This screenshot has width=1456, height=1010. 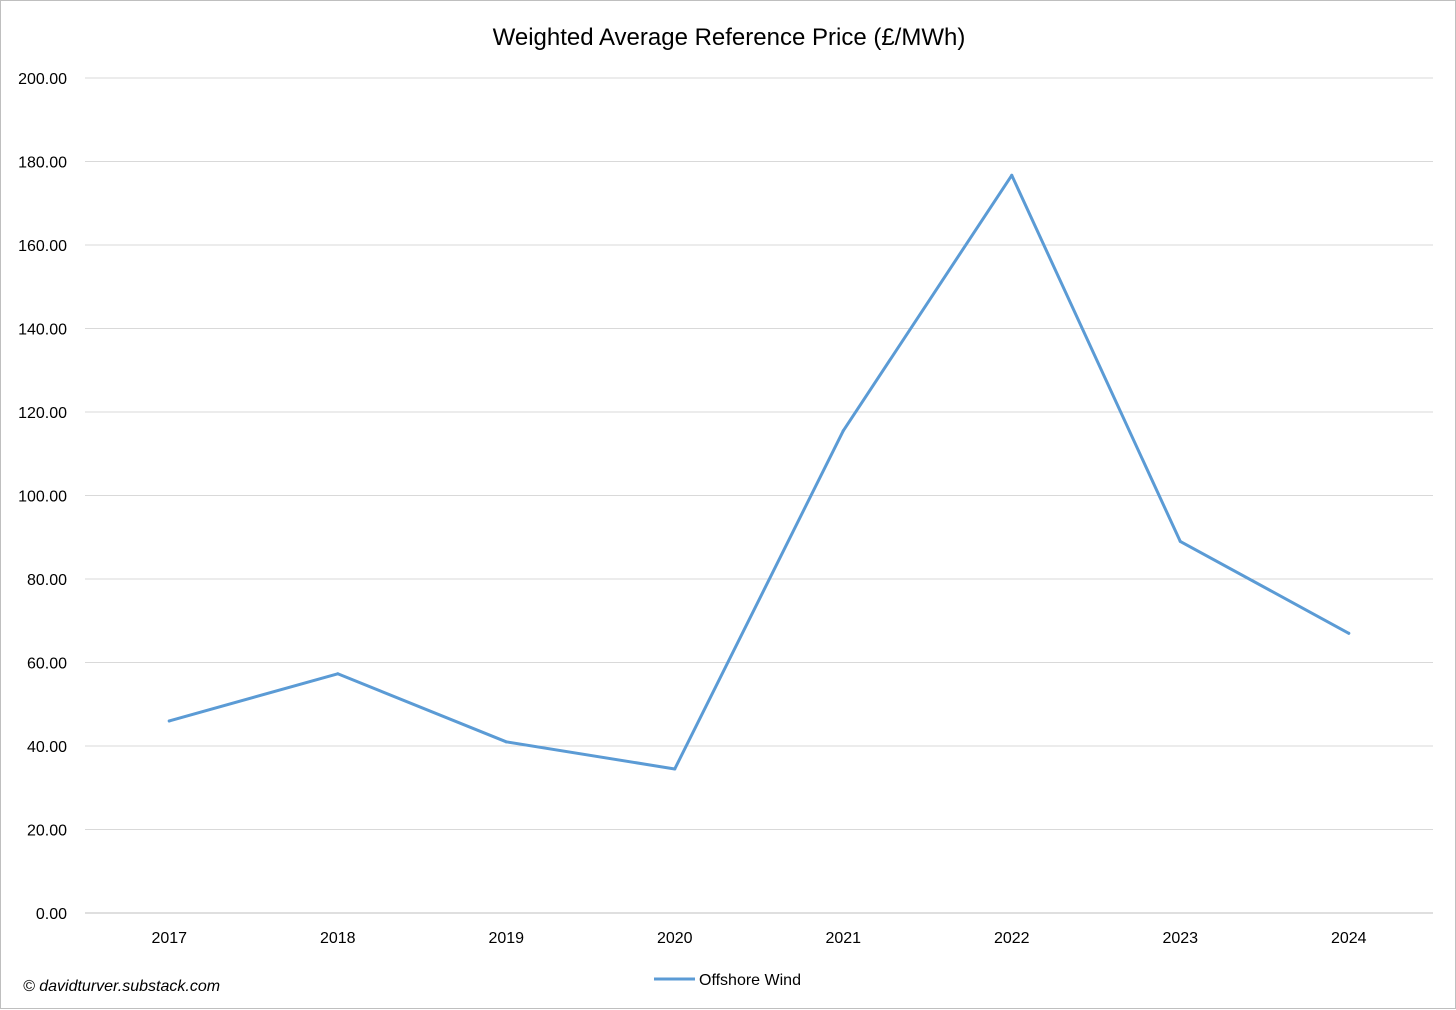 What do you see at coordinates (1012, 938) in the screenshot?
I see `x-tick-label: 2022` at bounding box center [1012, 938].